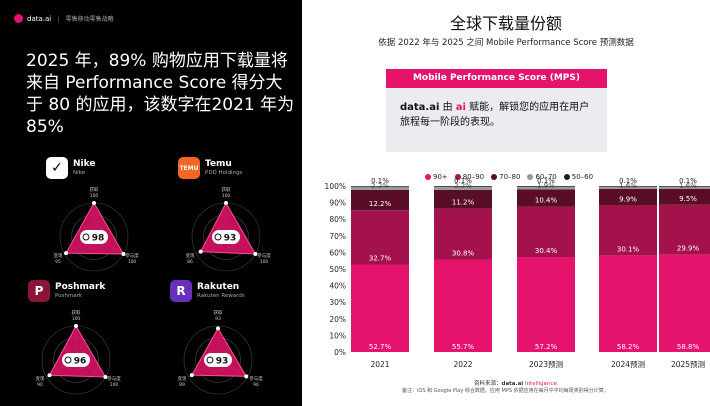  I want to click on y-tick-label: 60%, so click(337, 252).